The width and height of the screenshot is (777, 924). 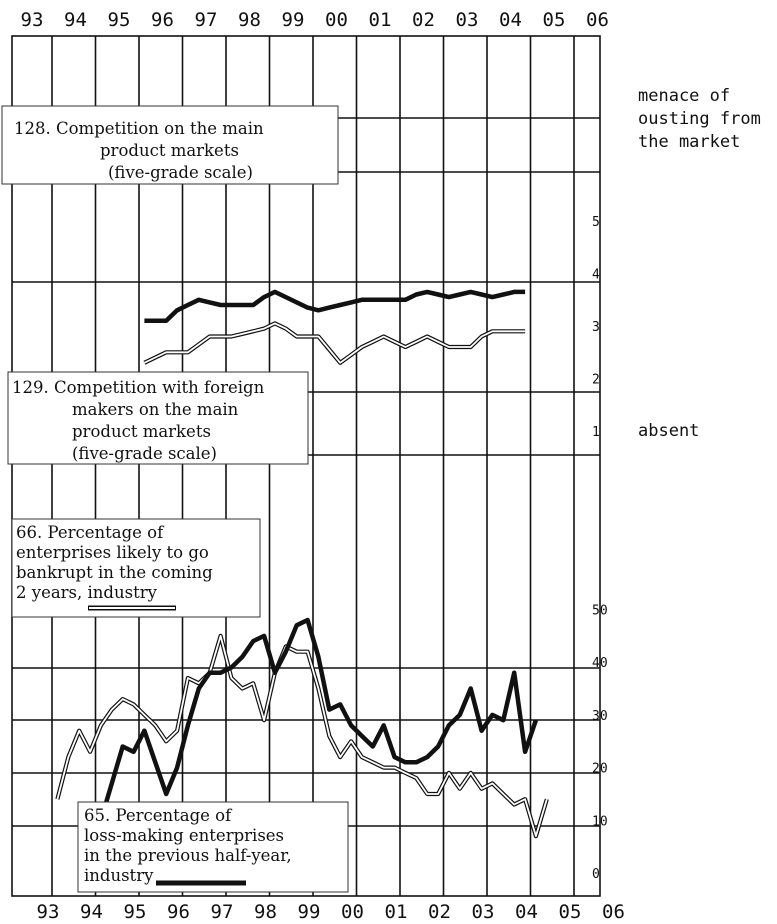 What do you see at coordinates (162, 20) in the screenshot?
I see `x-tick-label-top: 96` at bounding box center [162, 20].